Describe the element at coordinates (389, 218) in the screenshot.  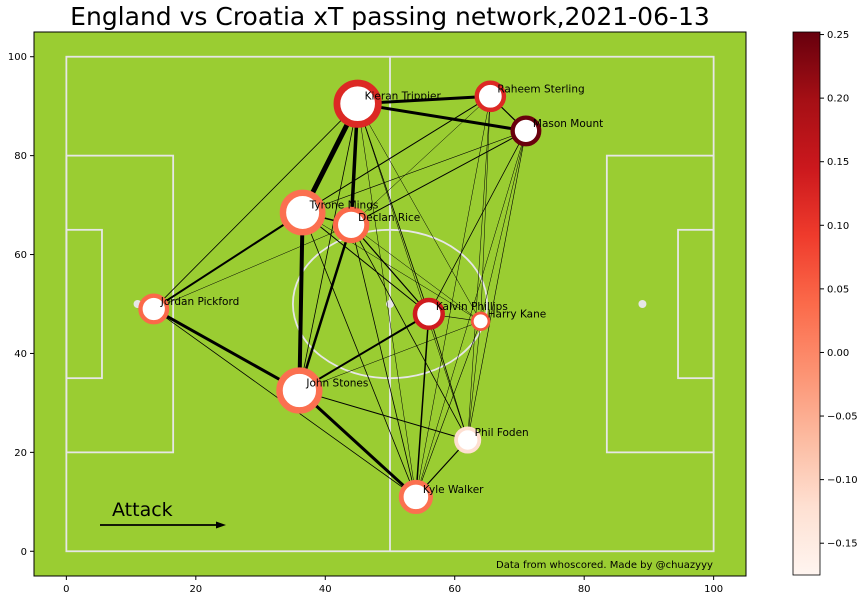
I see `player-label: Declan Rice` at that location.